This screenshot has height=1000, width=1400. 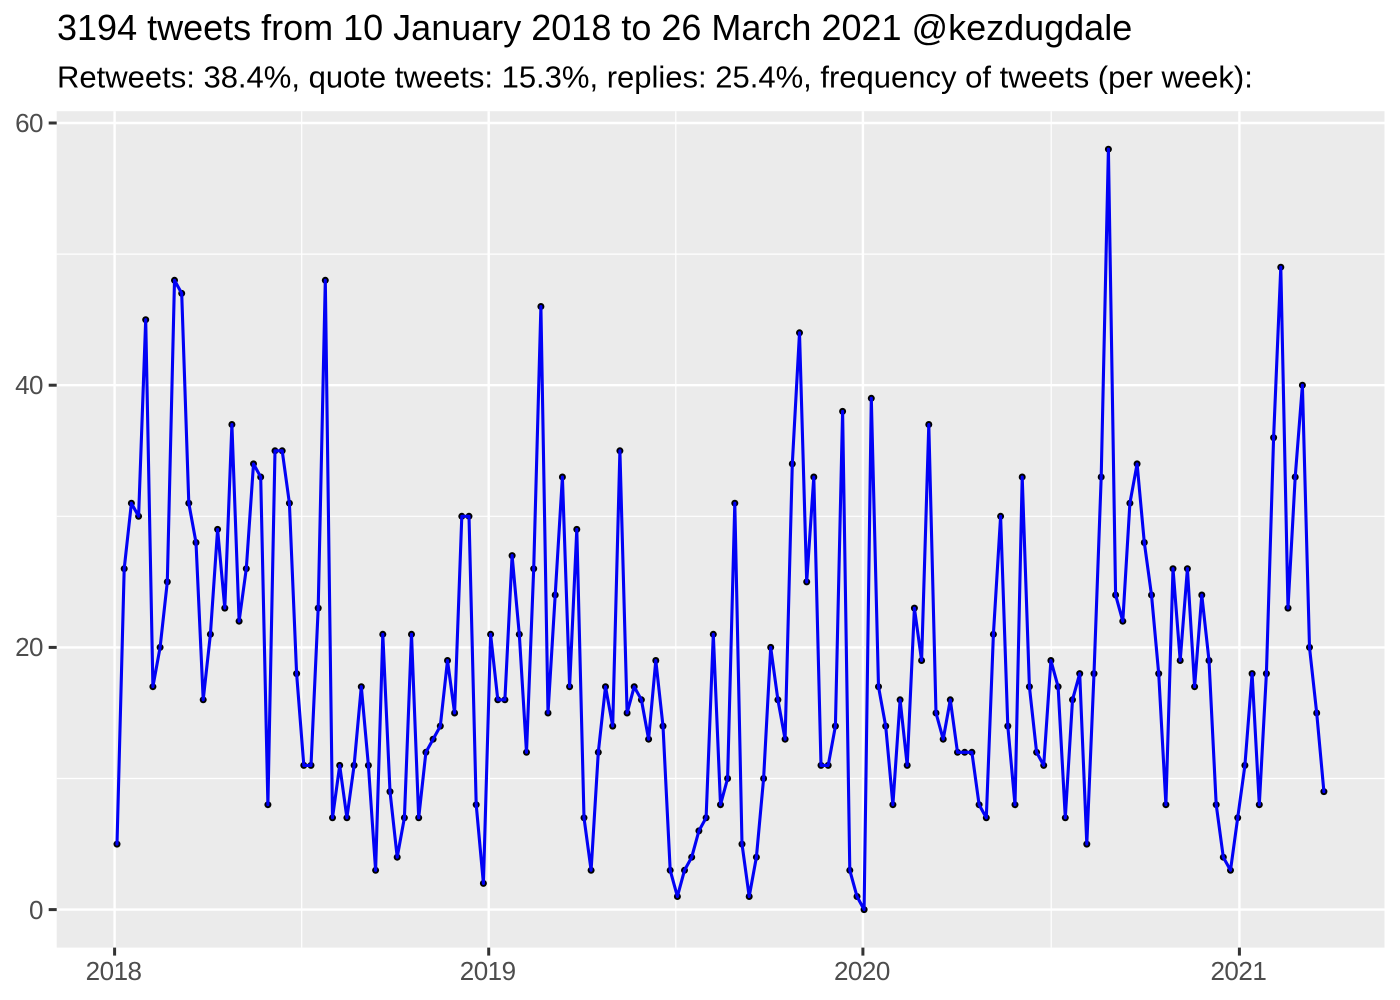 What do you see at coordinates (36, 910) in the screenshot?
I see `svg-text: 0` at bounding box center [36, 910].